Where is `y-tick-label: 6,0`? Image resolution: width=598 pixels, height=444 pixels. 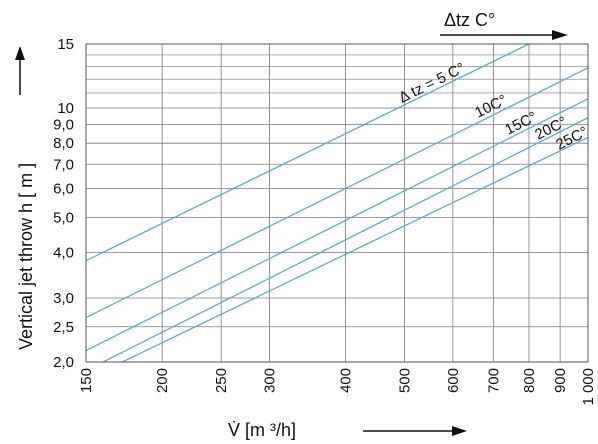
y-tick-label: 6,0 is located at coordinates (63, 189).